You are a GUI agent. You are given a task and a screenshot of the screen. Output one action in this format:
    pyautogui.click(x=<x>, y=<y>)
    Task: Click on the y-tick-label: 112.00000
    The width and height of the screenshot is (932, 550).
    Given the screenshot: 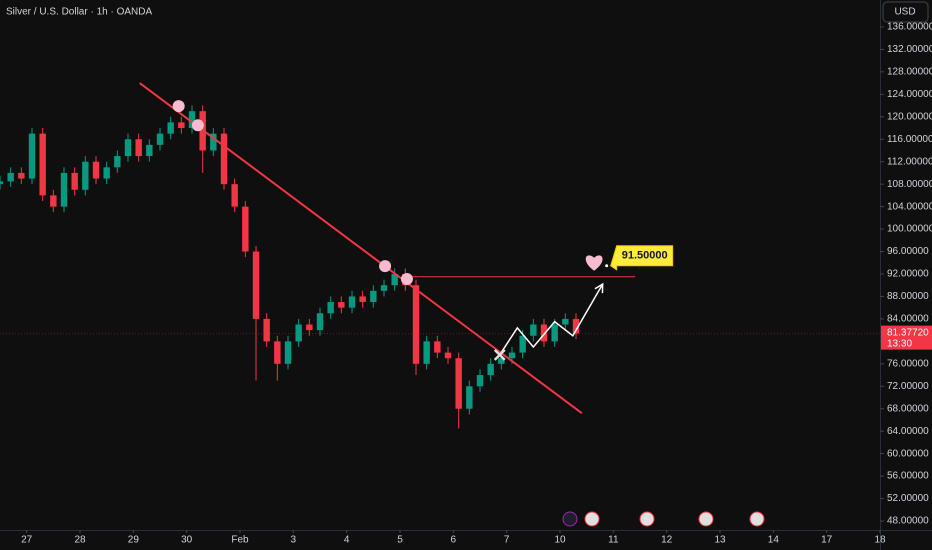 What is the action you would take?
    pyautogui.click(x=909, y=161)
    